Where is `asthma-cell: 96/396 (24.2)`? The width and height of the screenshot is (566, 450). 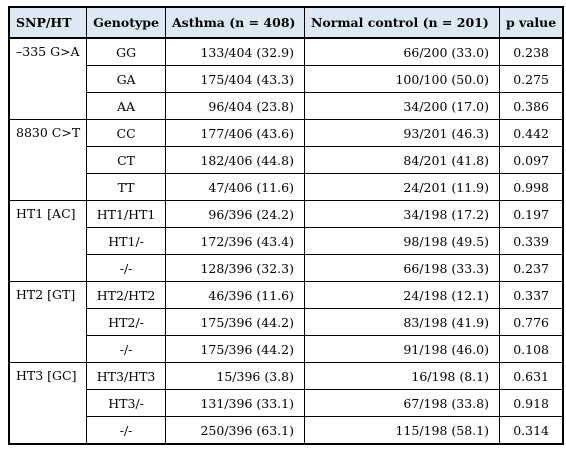 asthma-cell: 96/396 (24.2) is located at coordinates (234, 214).